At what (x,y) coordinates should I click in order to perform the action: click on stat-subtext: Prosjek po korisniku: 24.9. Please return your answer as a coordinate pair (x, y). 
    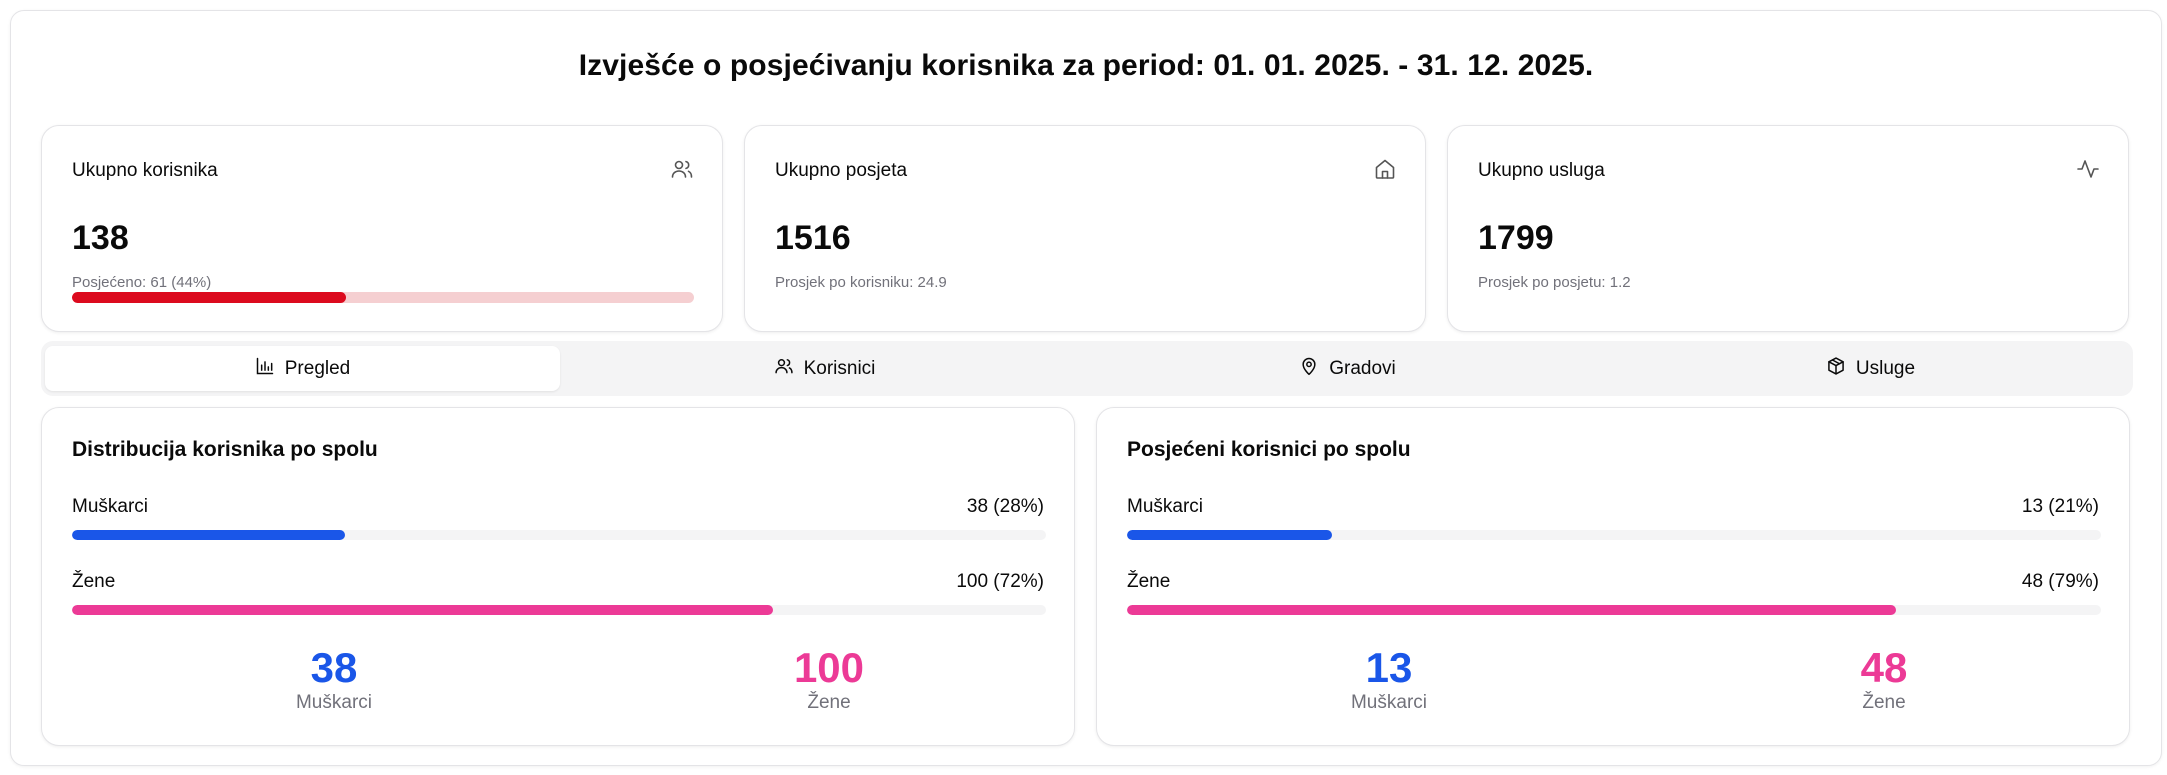
    Looking at the image, I should click on (861, 282).